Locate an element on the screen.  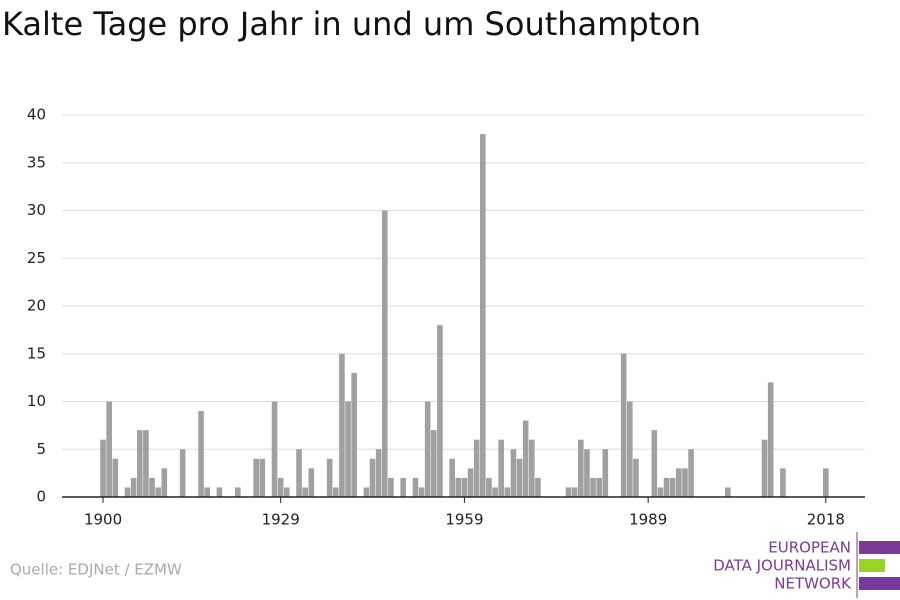
x-tick-label: 1900 is located at coordinates (103, 520).